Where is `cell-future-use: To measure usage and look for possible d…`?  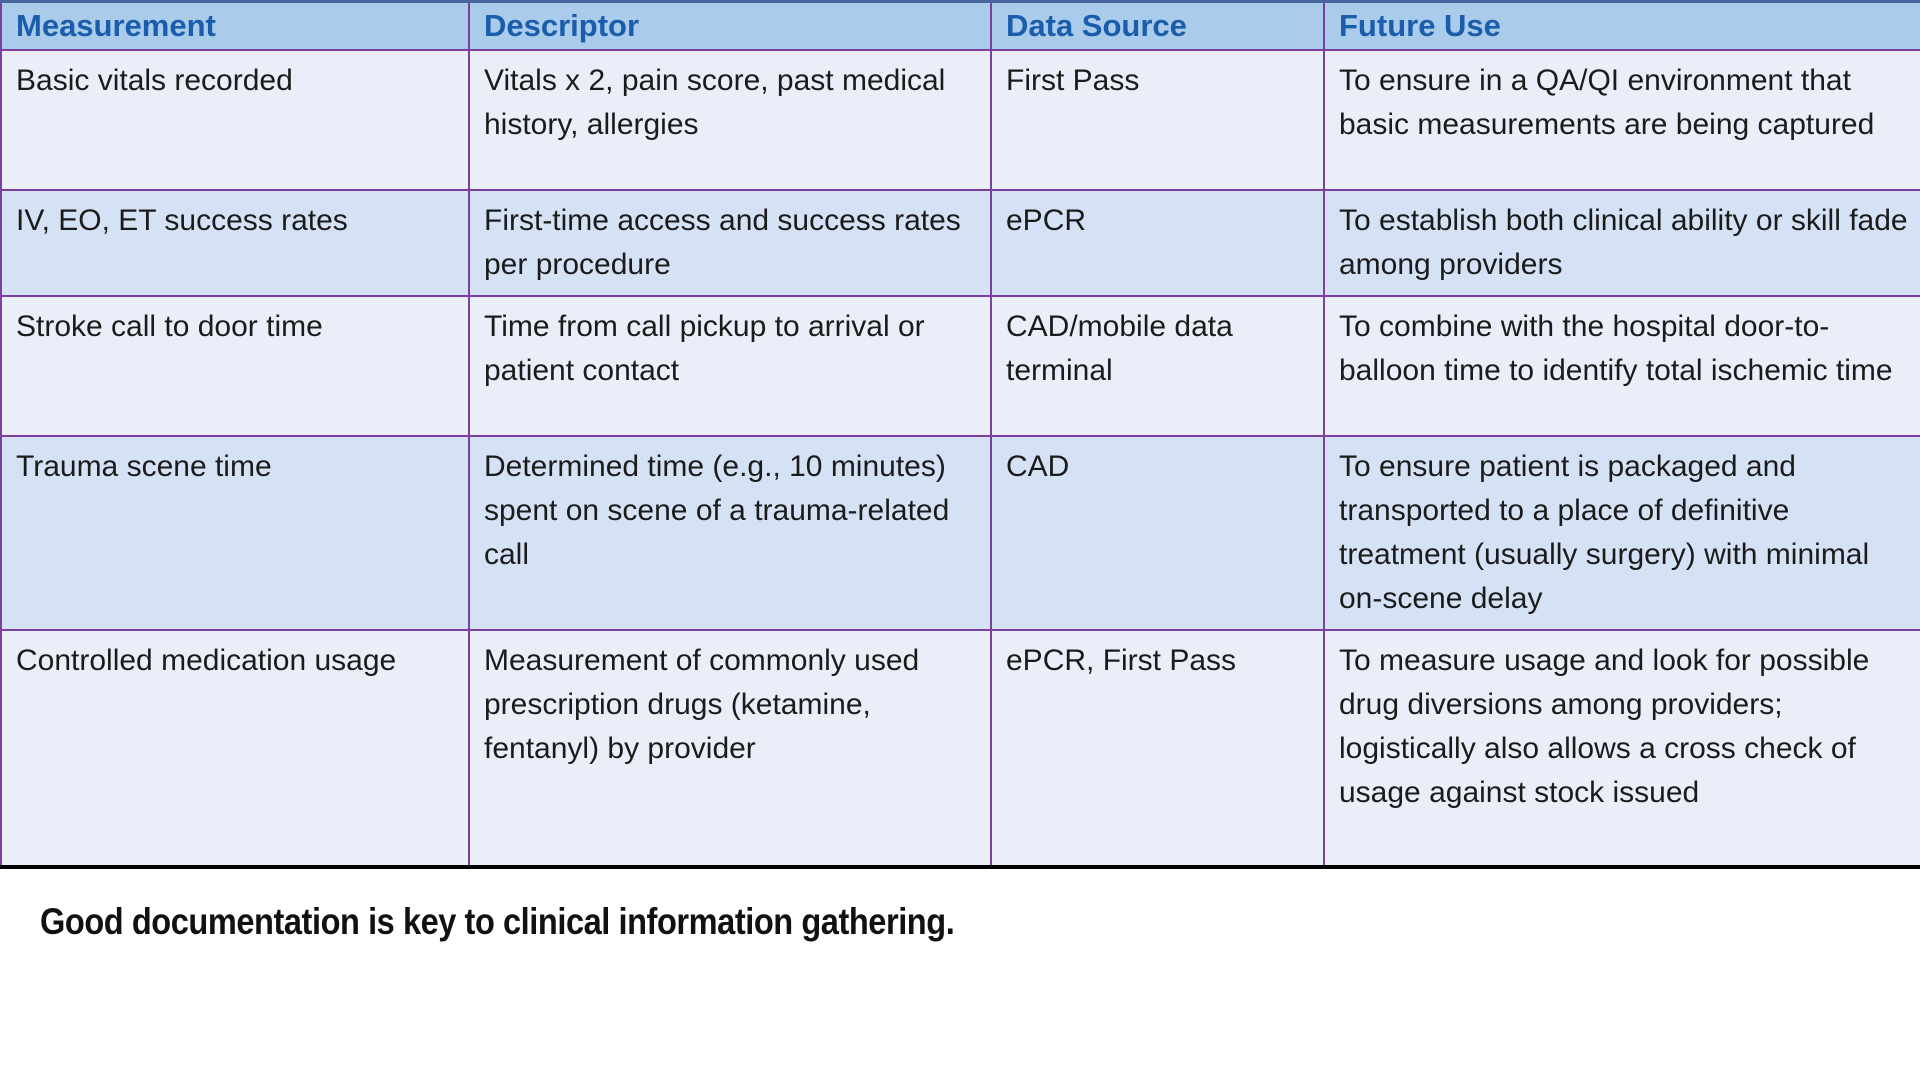
cell-future-use: To measure usage and look for possible d… is located at coordinates (1621, 748).